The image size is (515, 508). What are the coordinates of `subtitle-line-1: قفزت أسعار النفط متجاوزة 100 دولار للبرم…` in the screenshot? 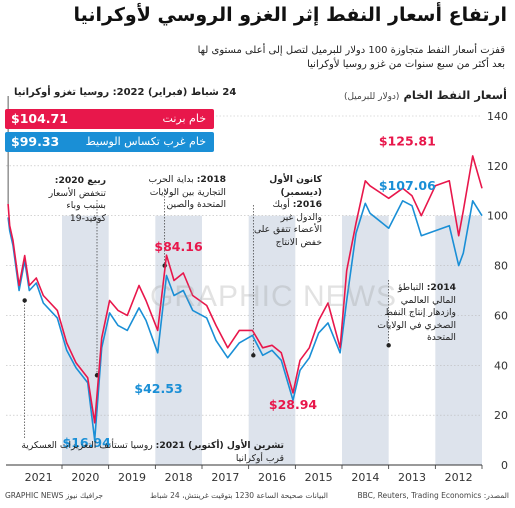 It's located at (351, 50).